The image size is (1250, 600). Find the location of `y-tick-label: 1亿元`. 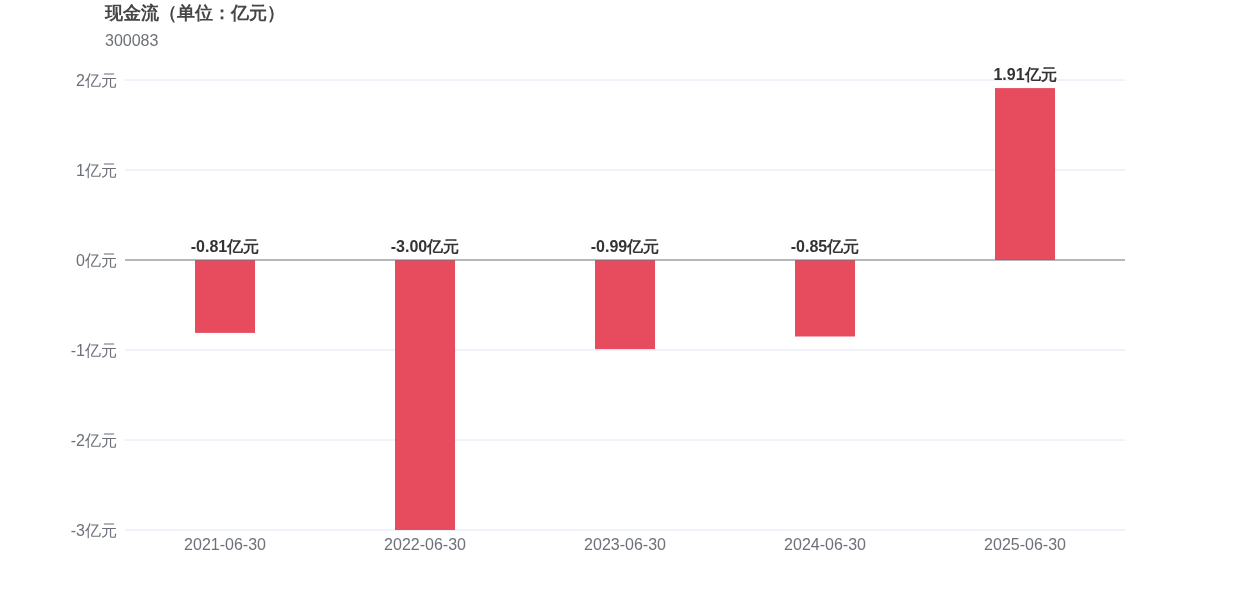

y-tick-label: 1亿元 is located at coordinates (96, 170).